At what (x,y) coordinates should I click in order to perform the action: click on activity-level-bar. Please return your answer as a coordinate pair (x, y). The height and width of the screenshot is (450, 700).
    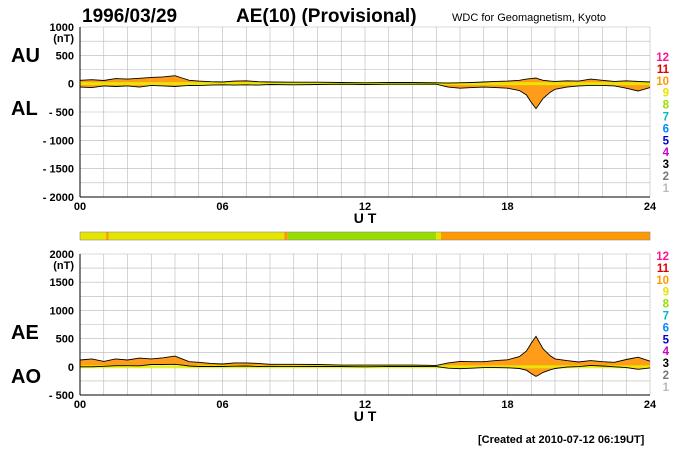
    Looking at the image, I should click on (365, 236).